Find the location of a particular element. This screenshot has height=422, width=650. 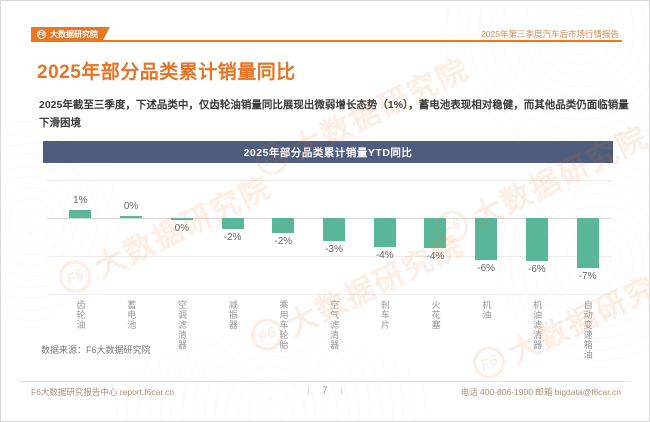

value-label: -3% is located at coordinates (334, 249).